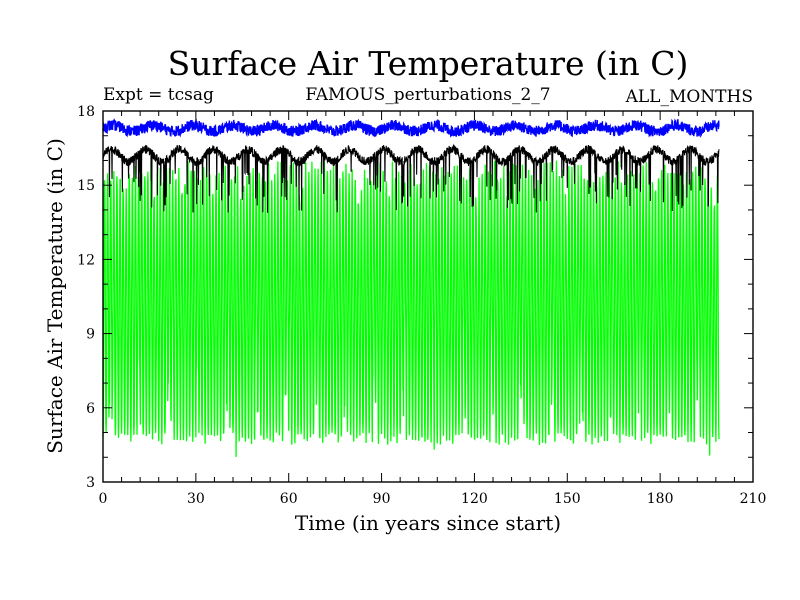 Image resolution: width=800 pixels, height=600 pixels. What do you see at coordinates (289, 499) in the screenshot?
I see `x-tick-label: 60` at bounding box center [289, 499].